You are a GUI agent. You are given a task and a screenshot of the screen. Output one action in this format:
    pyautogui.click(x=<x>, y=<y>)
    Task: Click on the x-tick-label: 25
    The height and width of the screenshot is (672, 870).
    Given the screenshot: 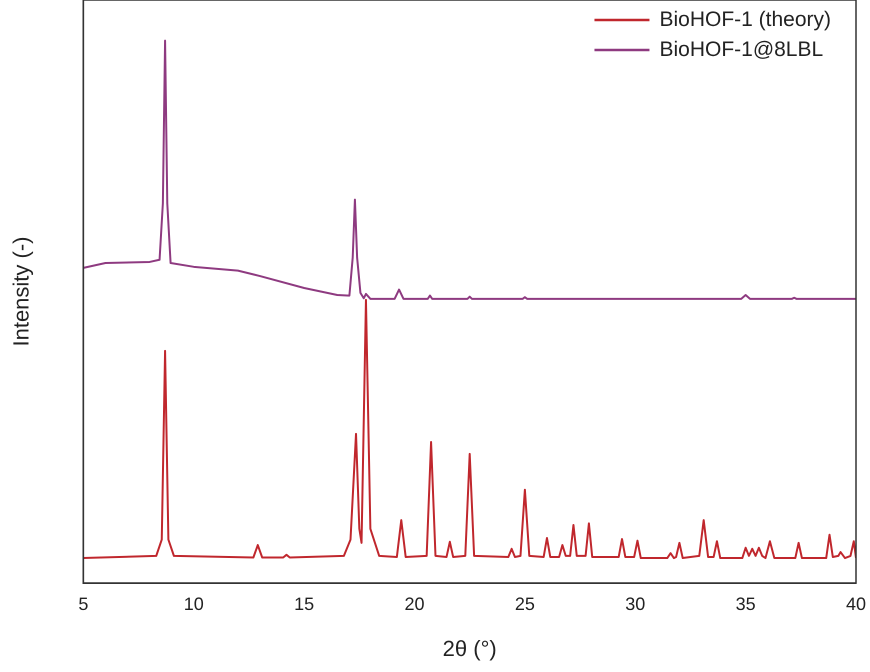 What is the action you would take?
    pyautogui.click(x=524, y=604)
    